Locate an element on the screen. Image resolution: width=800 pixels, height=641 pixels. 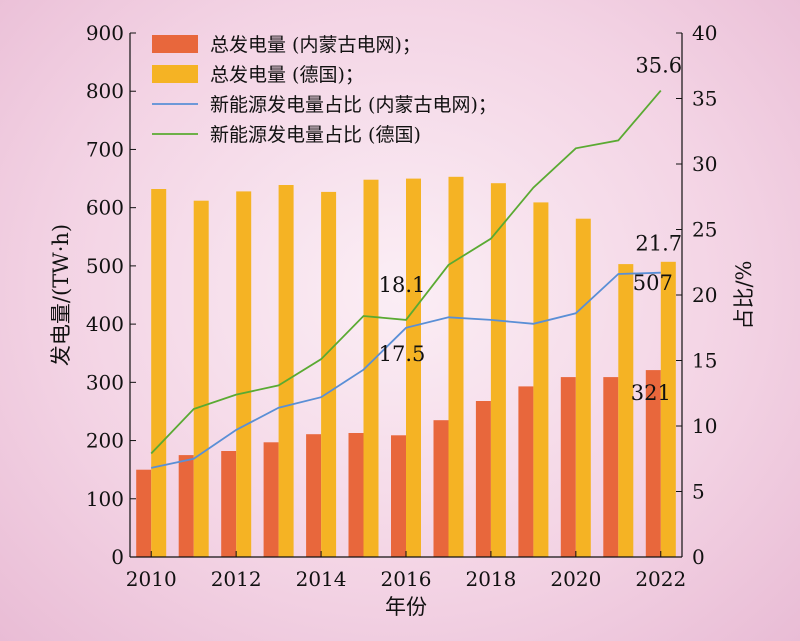
y-right-tick-label: 10 is located at coordinates (704, 426).